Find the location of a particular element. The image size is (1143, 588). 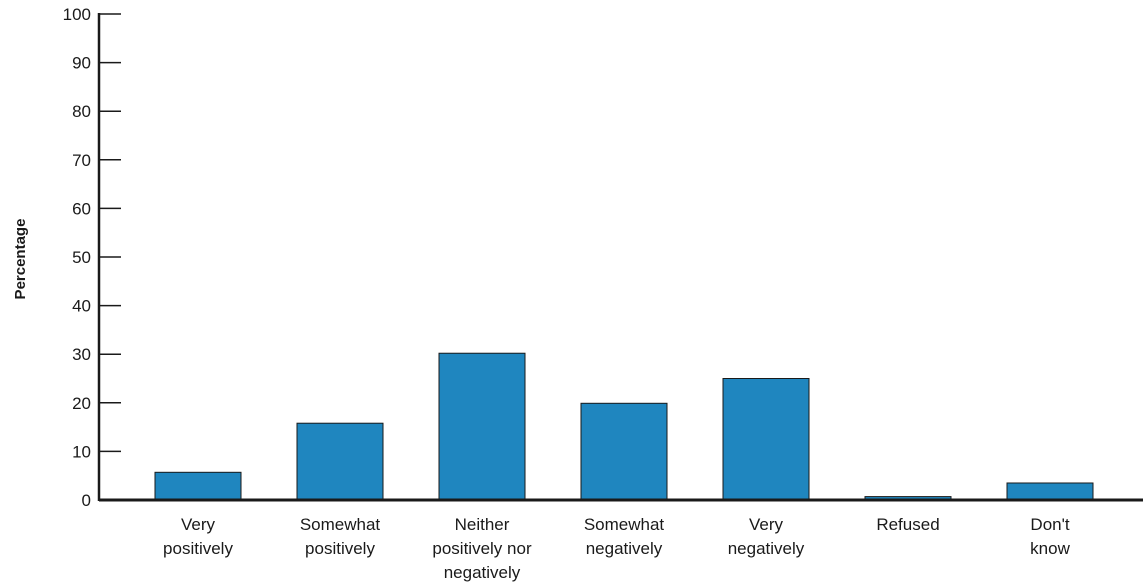

y-tick-label-5: 50 is located at coordinates (81, 257).